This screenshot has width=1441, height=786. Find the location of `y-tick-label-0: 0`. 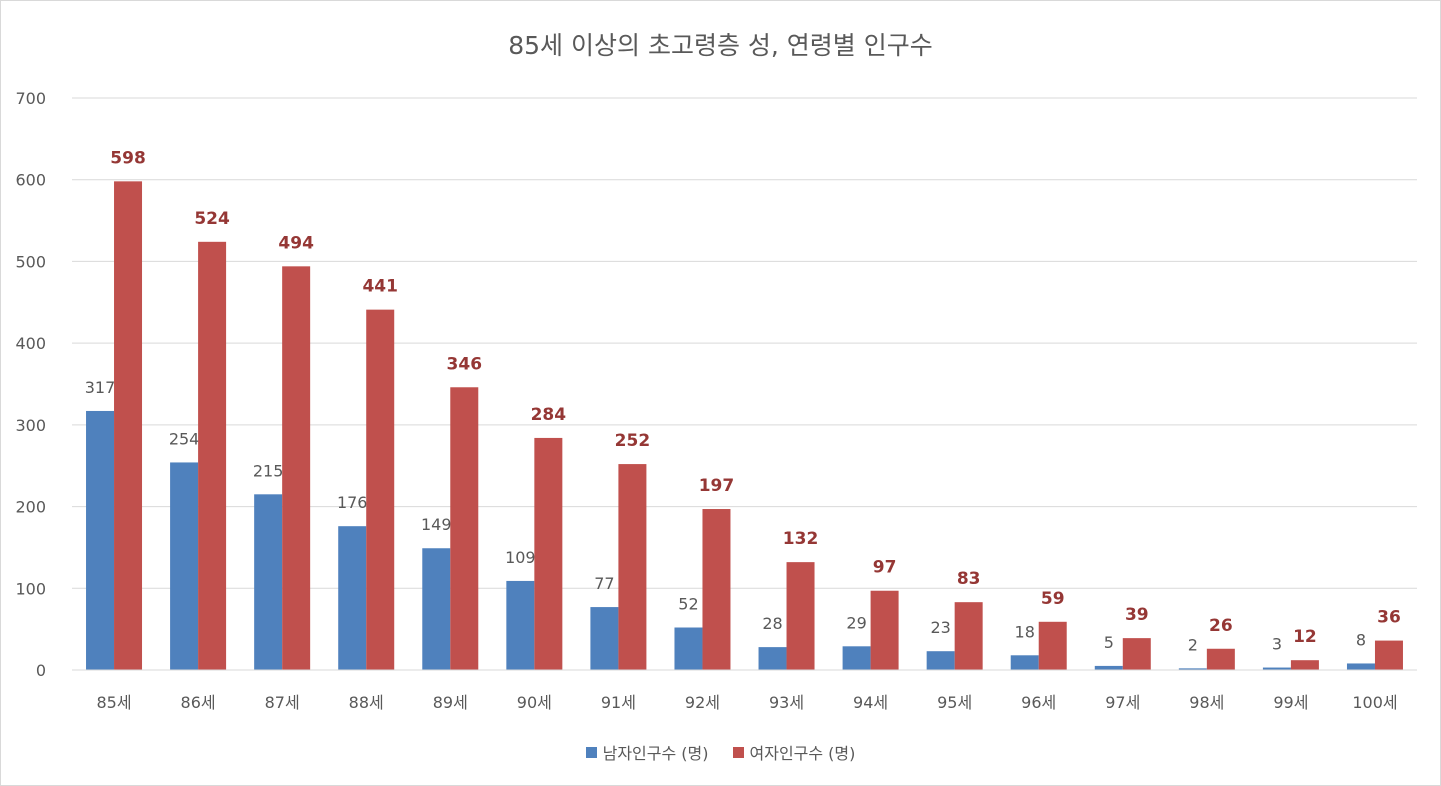

y-tick-label-0: 0 is located at coordinates (41, 670).